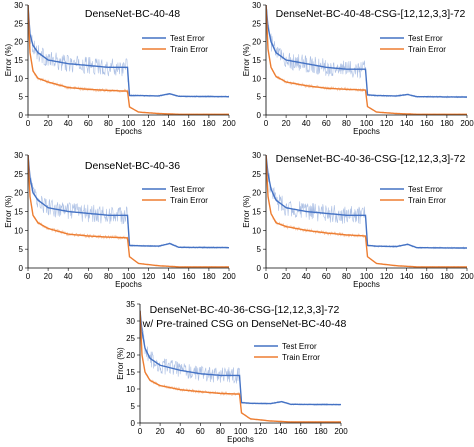 The image size is (474, 447). What do you see at coordinates (244, 324) in the screenshot?
I see `chart-title: w/ Pre-trained CSG on DenseNet-BC-40-48` at bounding box center [244, 324].